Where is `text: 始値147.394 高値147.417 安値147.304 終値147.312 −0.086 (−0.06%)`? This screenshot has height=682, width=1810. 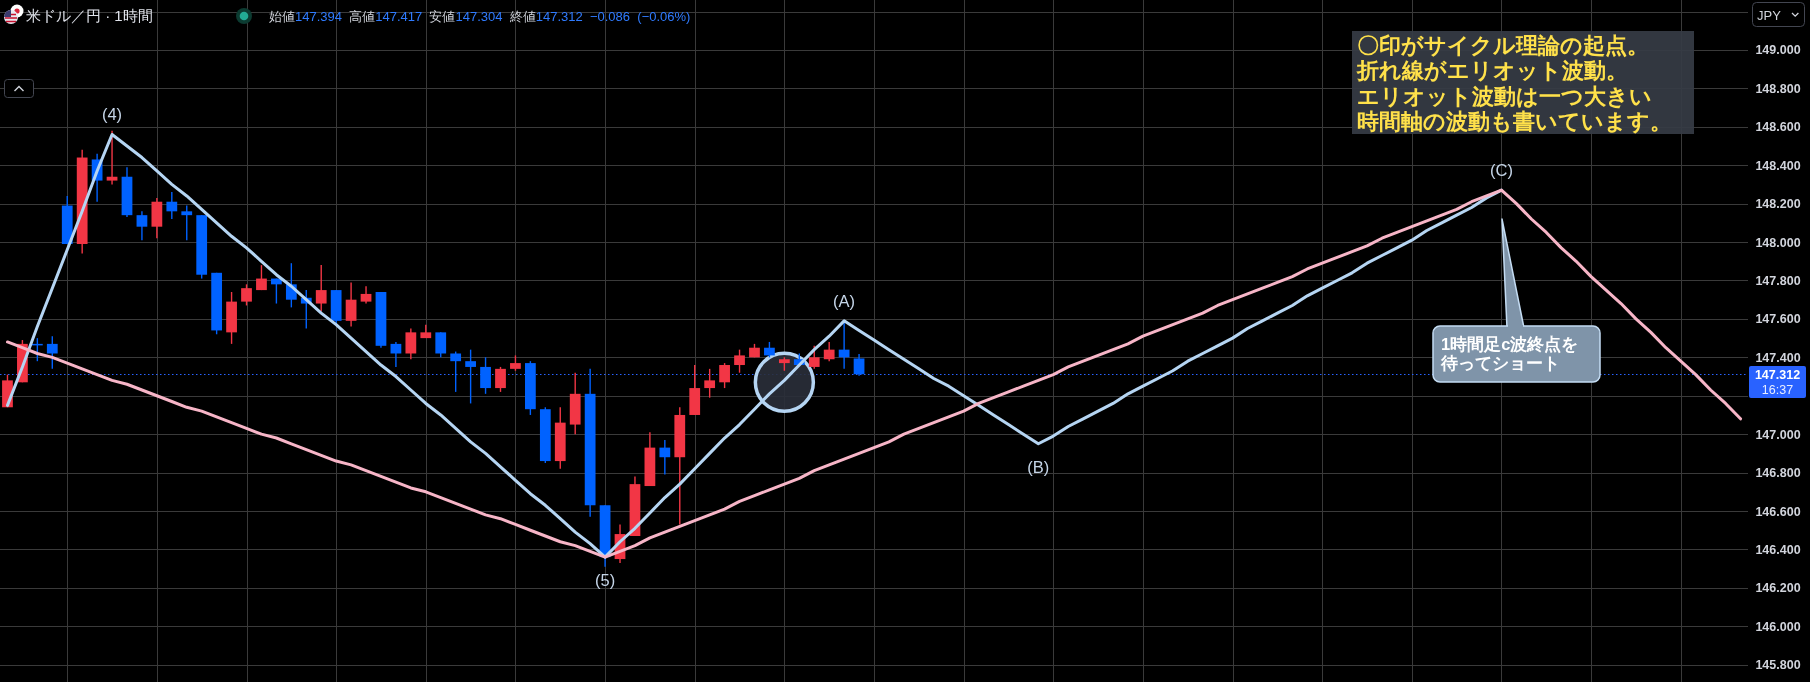
text: 始値147.394 高値147.417 安値147.304 終値147.312 −0.086 (−0.06%) is located at coordinates (480, 16).